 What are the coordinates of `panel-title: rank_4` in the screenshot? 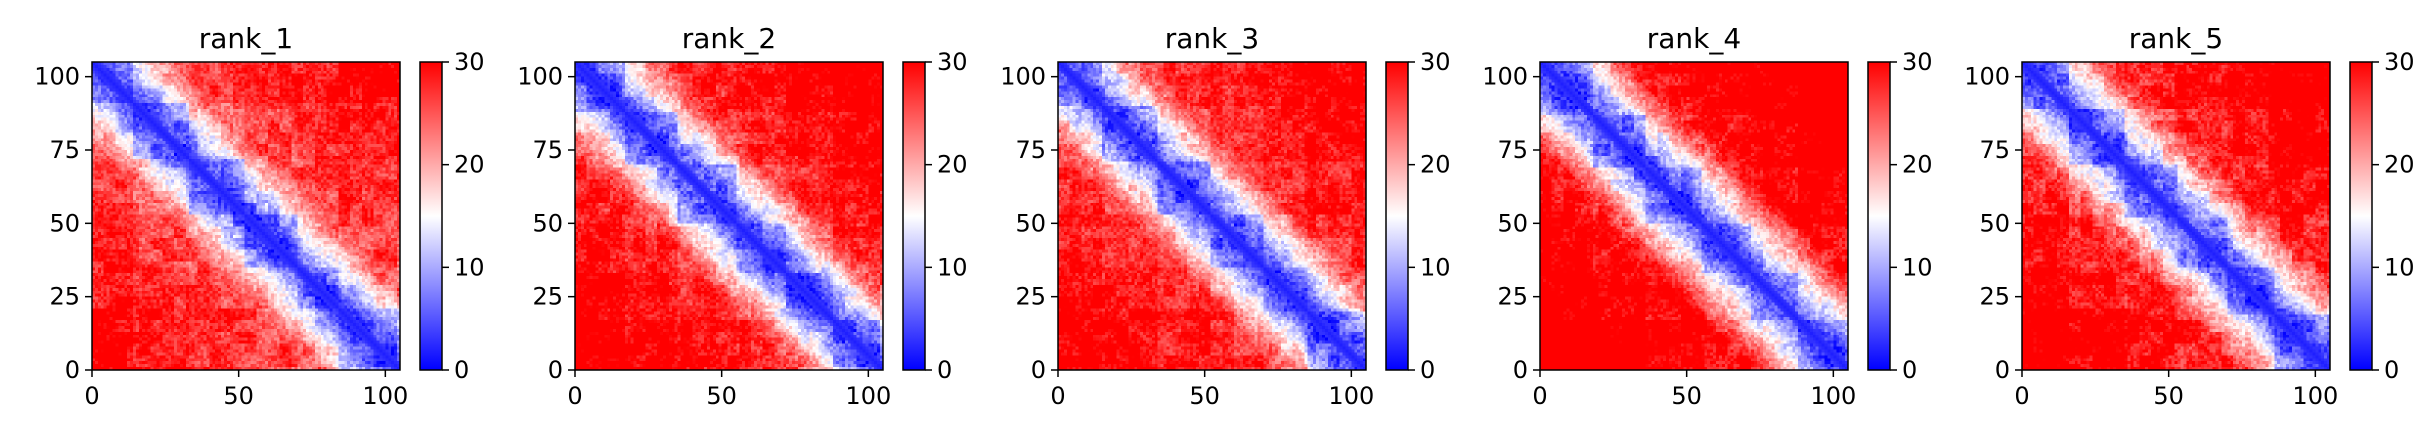 It's located at (1694, 38).